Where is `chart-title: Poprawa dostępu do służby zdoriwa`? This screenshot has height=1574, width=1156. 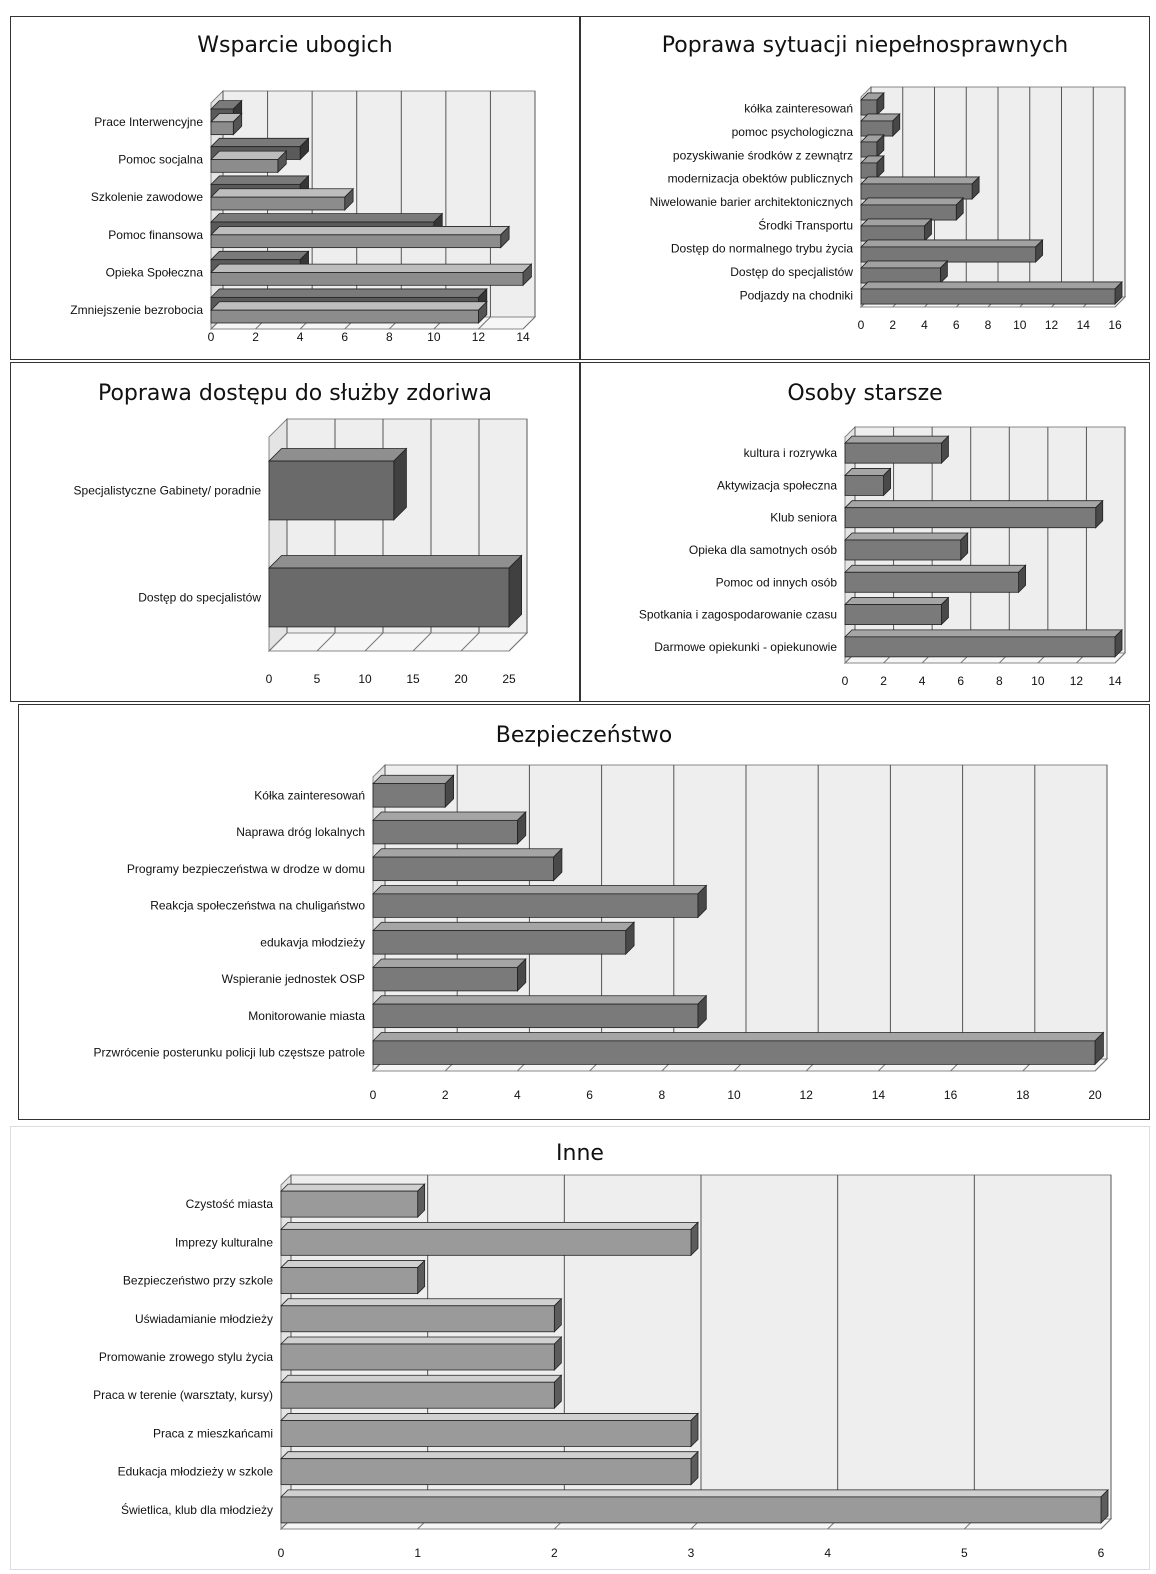 chart-title: Poprawa dostępu do służby zdoriwa is located at coordinates (295, 393).